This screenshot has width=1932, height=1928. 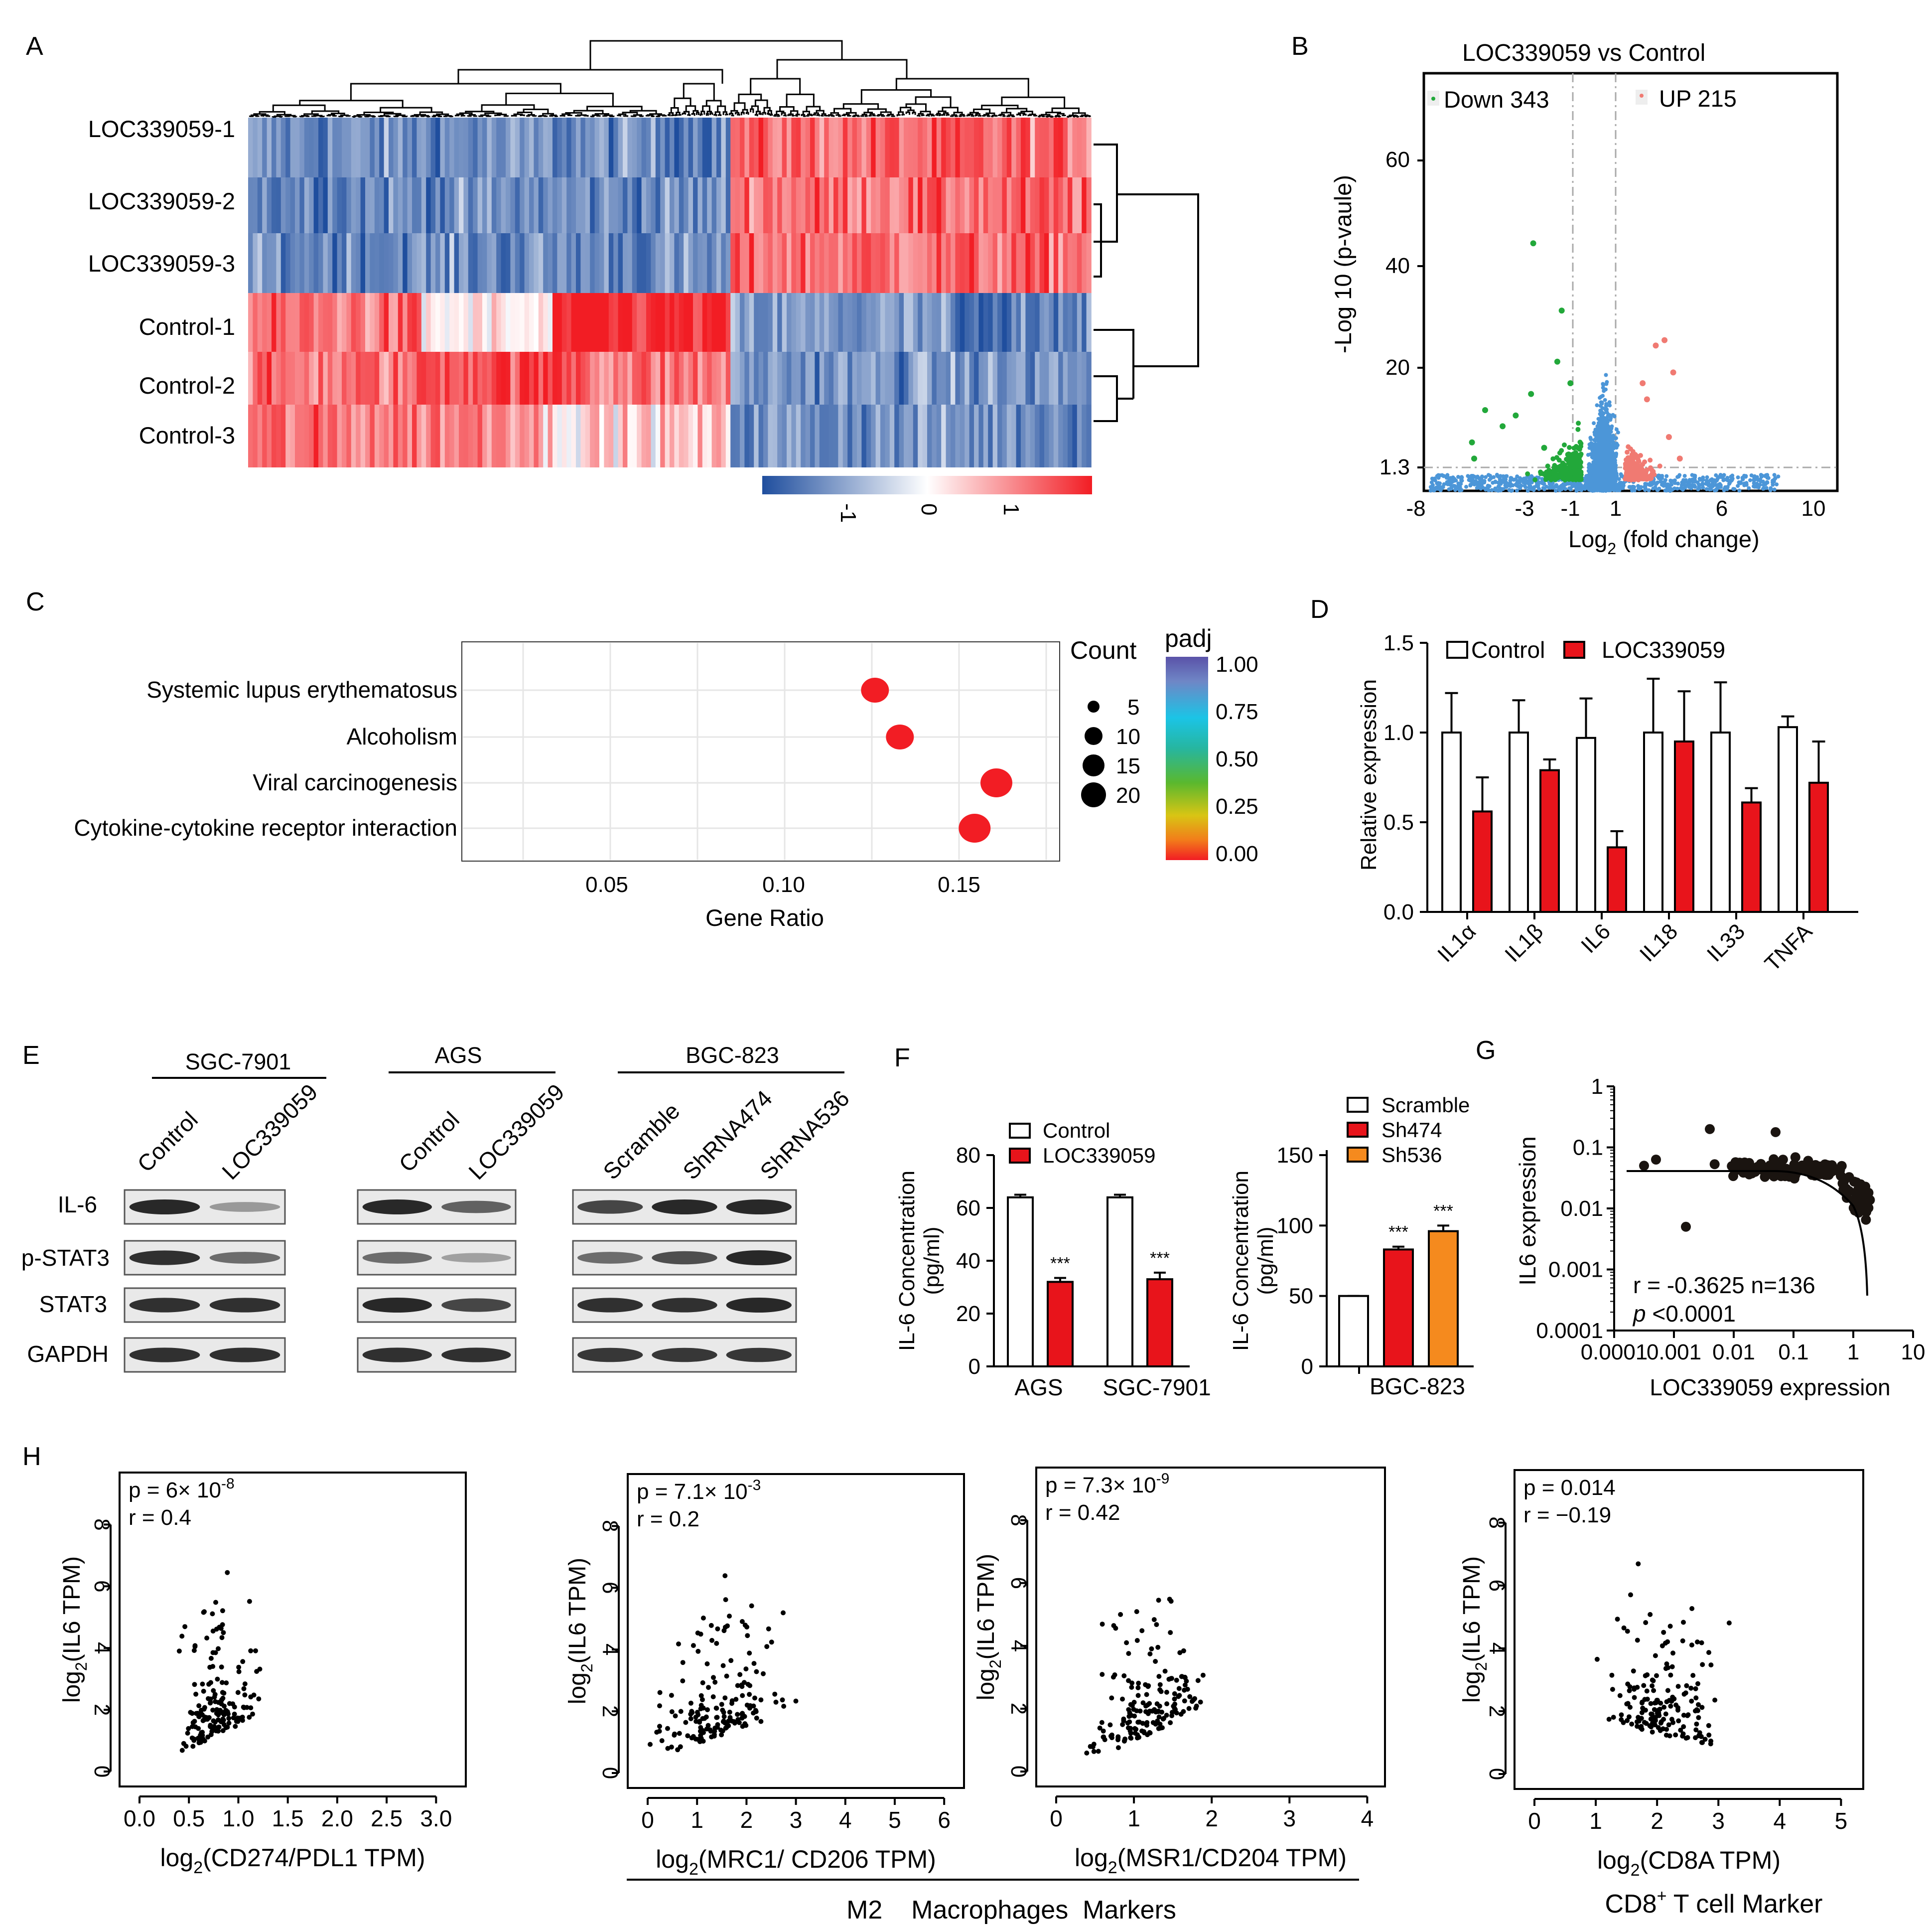 I want to click on d-ylabel: Relative expression, so click(x=1369, y=775).